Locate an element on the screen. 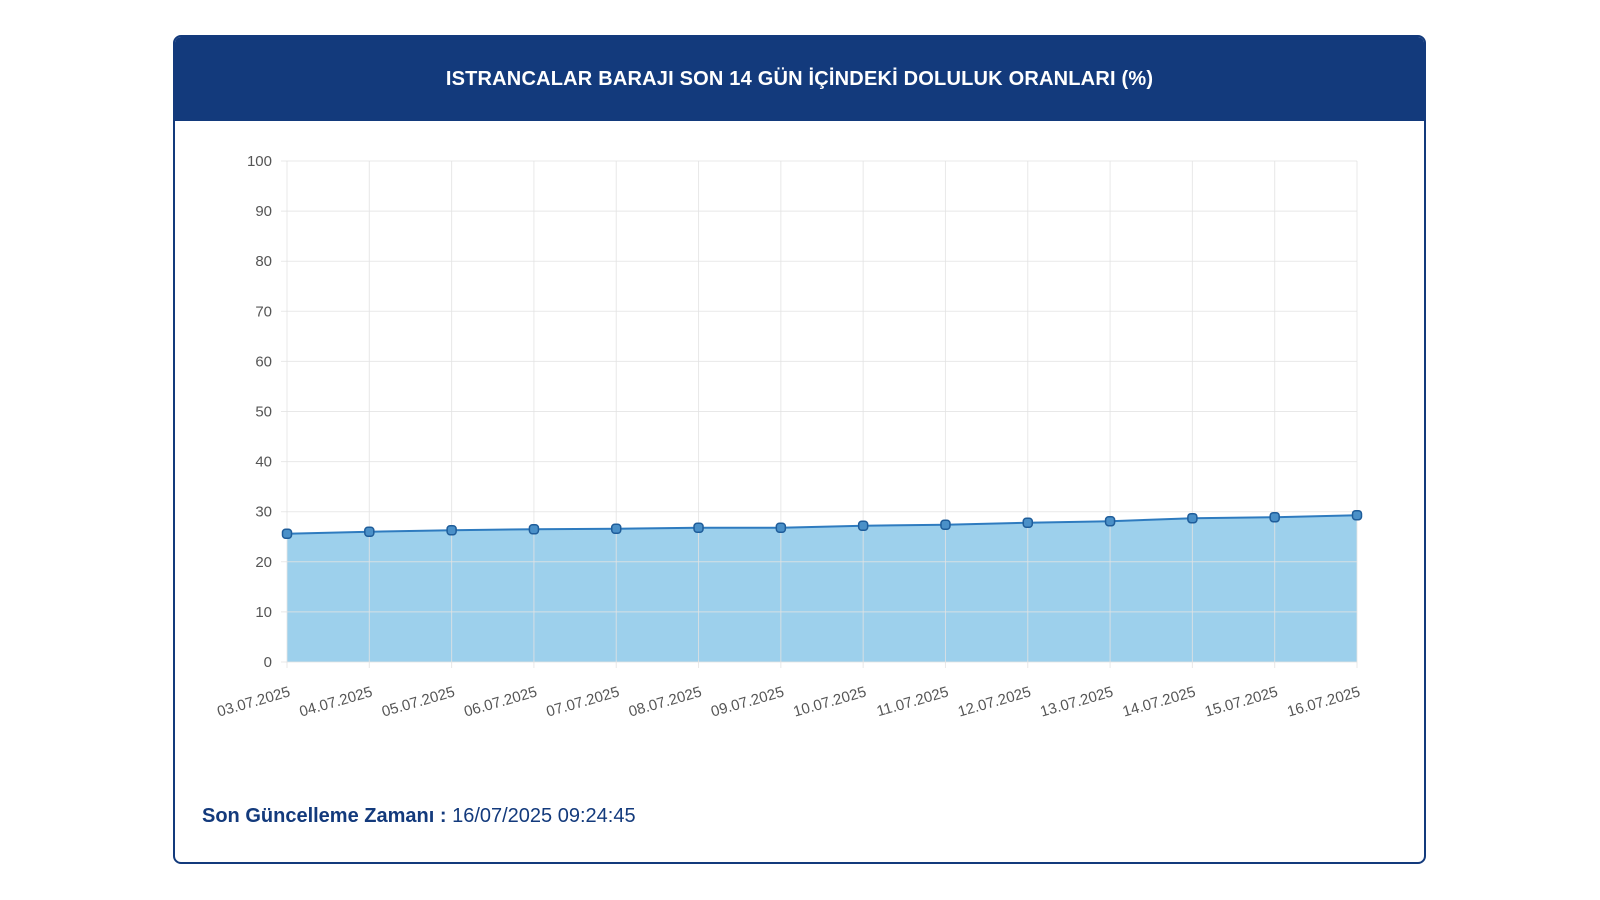 The image size is (1600, 900). y-tick-label: 100 is located at coordinates (259, 161).